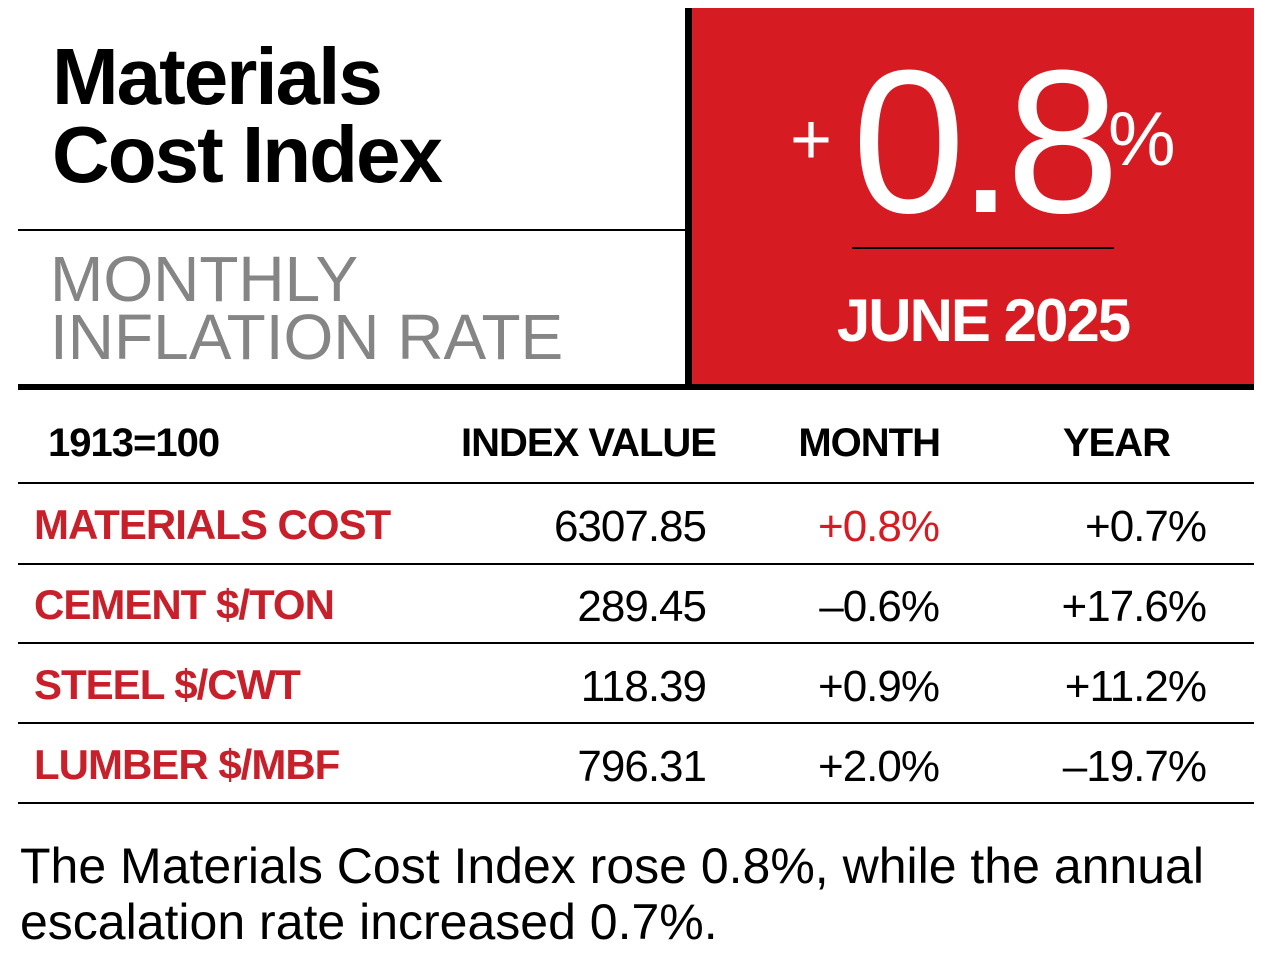 The width and height of the screenshot is (1280, 963). I want to click on highlight-period: JUNE 2025, so click(983, 320).